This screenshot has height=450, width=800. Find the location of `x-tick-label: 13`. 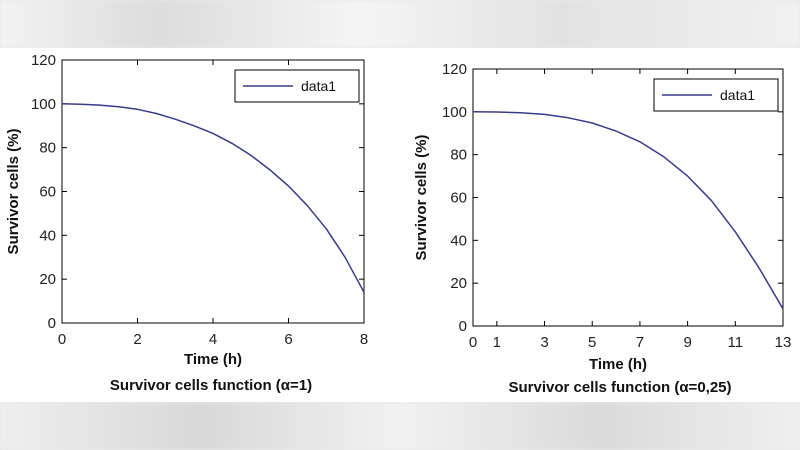

x-tick-label: 13 is located at coordinates (783, 342).